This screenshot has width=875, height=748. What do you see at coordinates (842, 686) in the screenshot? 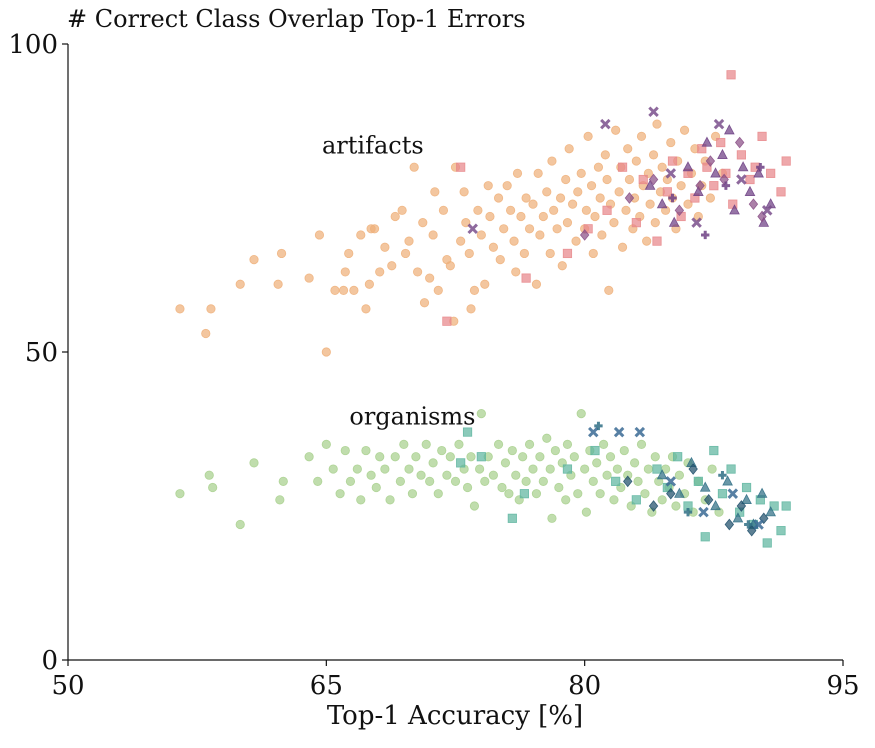
I see `x-tick-label: 95` at bounding box center [842, 686].